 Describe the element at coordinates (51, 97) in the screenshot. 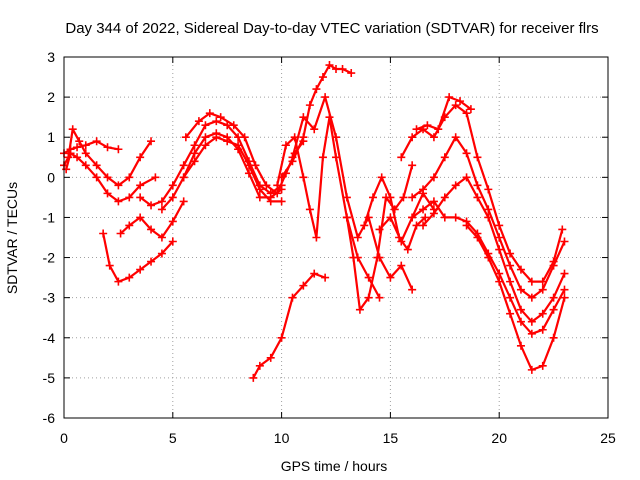

I see `y-tick-label: 2` at that location.